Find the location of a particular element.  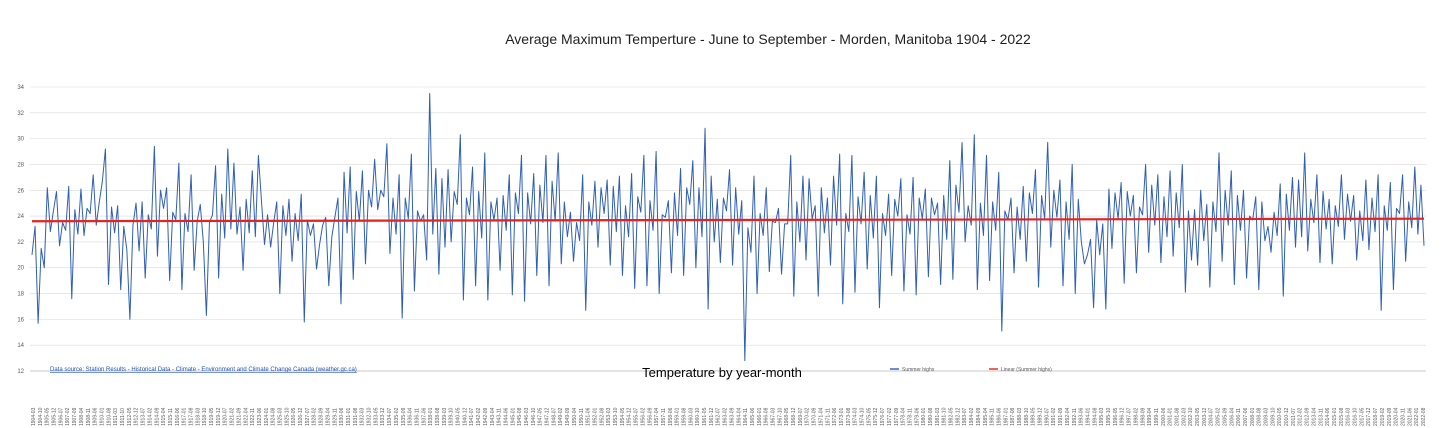

x-tick-label: 2017-12 is located at coordinates (1369, 416).